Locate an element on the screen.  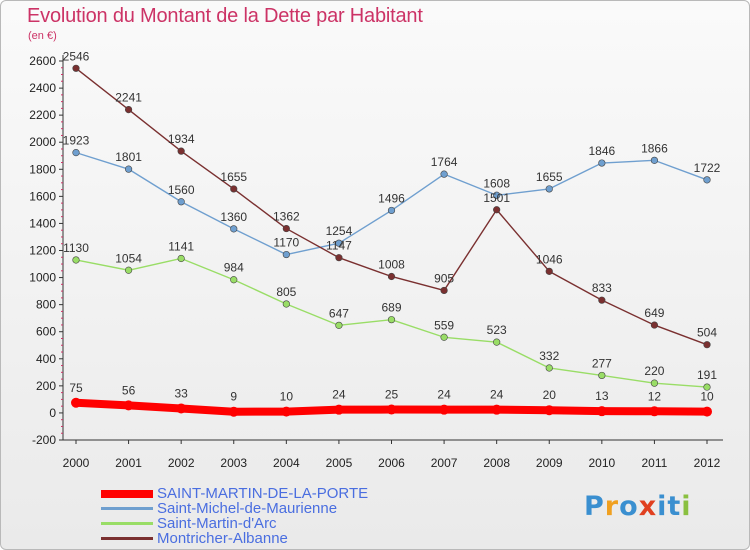
data-label: 25 is located at coordinates (392, 395).